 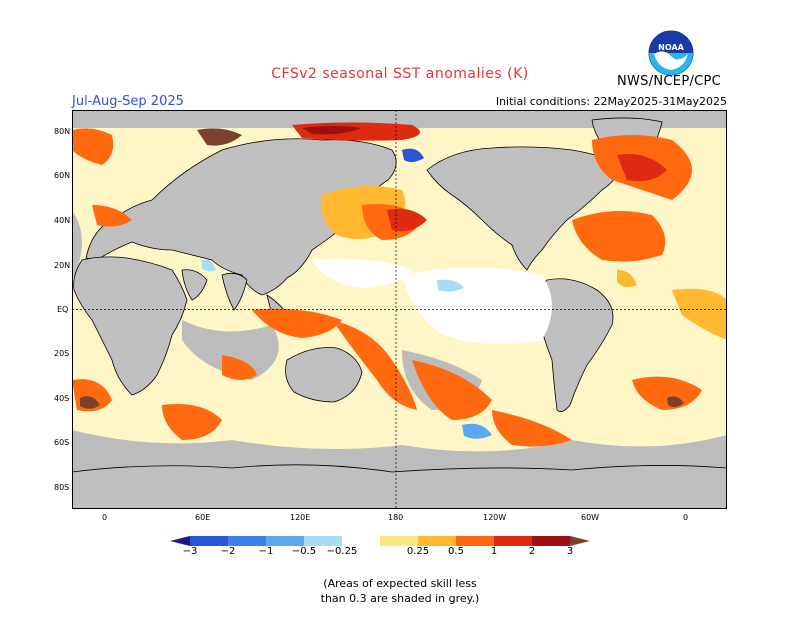 I want to click on lat-label: 60N, so click(x=62, y=175).